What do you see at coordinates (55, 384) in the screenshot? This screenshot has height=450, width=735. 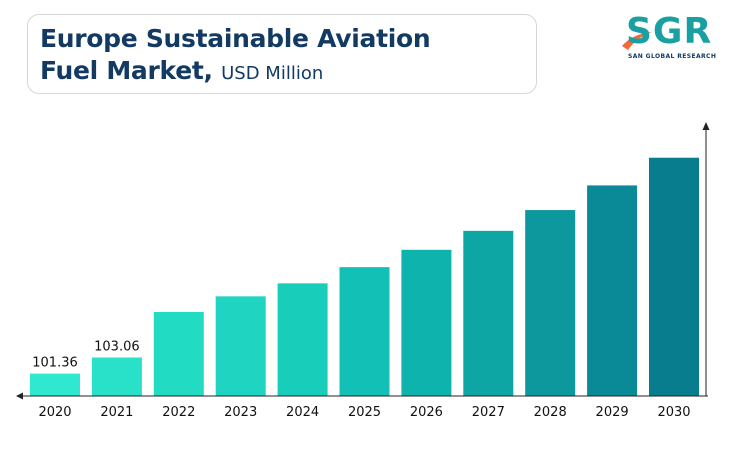 I see `bar-2020` at bounding box center [55, 384].